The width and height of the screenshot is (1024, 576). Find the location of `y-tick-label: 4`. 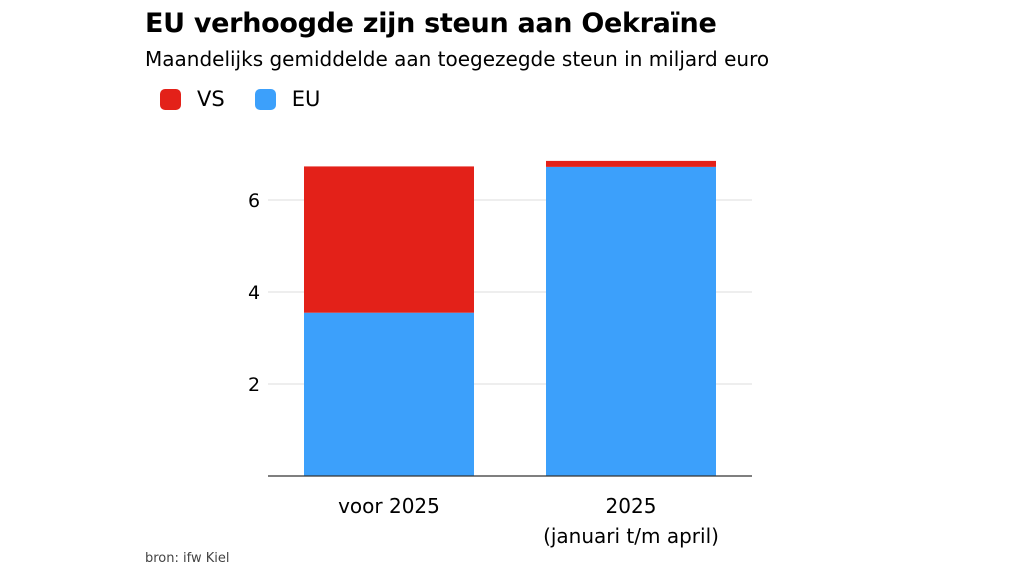

y-tick-label: 4 is located at coordinates (254, 293).